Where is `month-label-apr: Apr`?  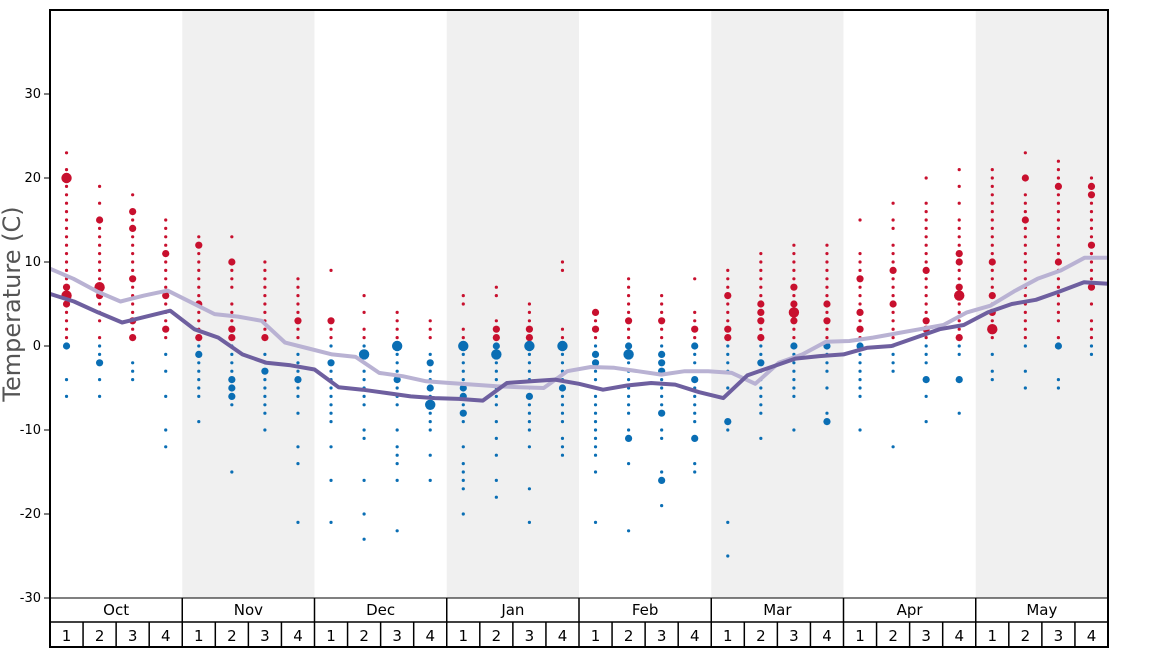 month-label-apr: Apr is located at coordinates (910, 610).